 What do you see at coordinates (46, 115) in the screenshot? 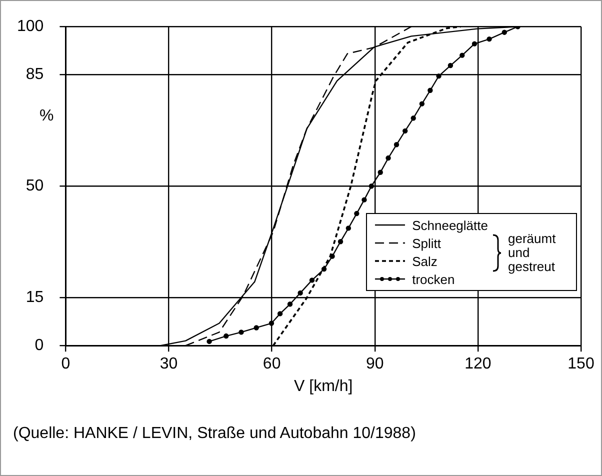
I see `y-axis-title: %` at bounding box center [46, 115].